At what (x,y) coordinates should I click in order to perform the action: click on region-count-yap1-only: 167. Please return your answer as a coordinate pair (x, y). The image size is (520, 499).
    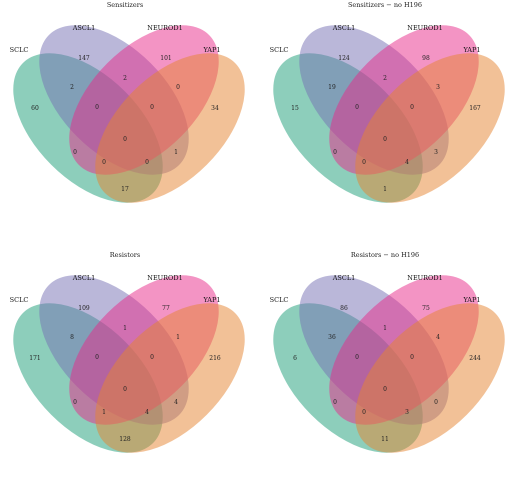
    Looking at the image, I should click on (475, 108).